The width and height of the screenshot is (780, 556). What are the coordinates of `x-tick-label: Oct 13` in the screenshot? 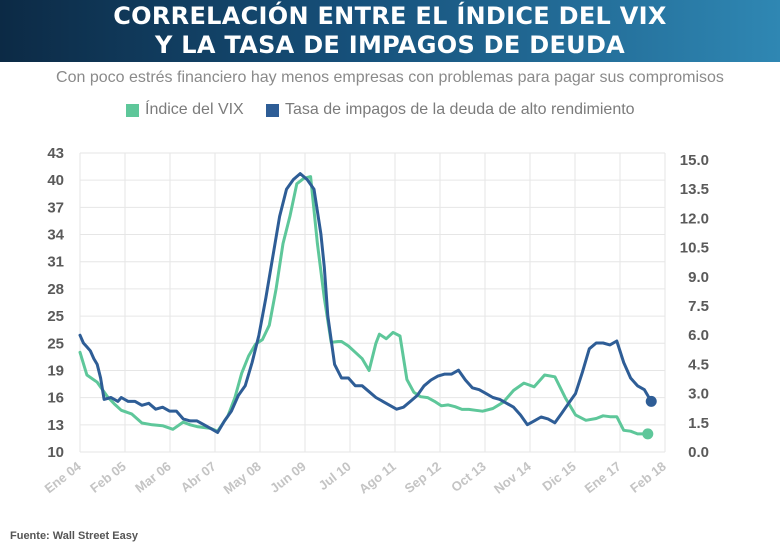 It's located at (468, 477).